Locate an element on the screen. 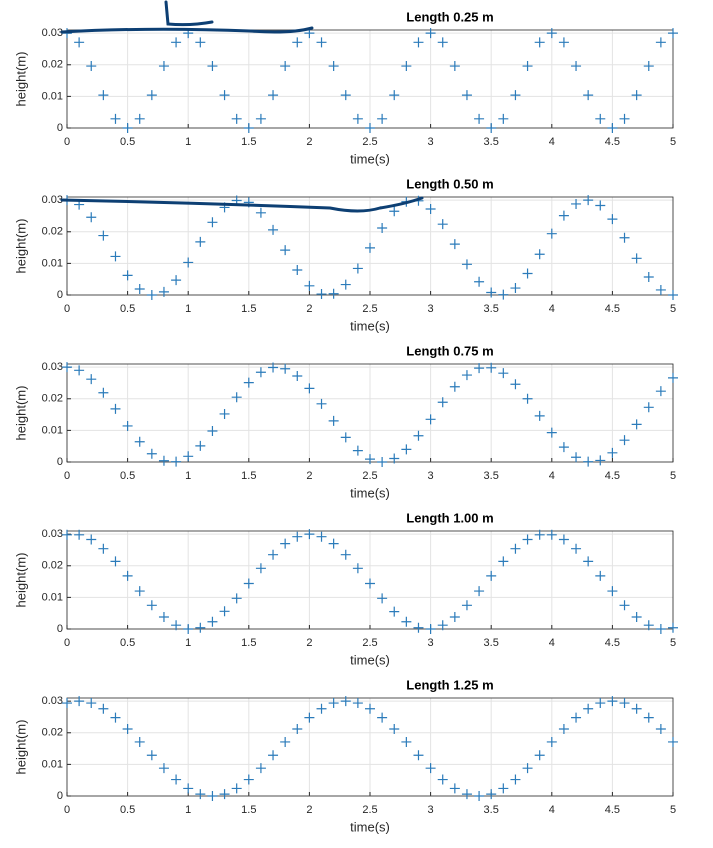  x-tick-label: 4.5 is located at coordinates (612, 309).